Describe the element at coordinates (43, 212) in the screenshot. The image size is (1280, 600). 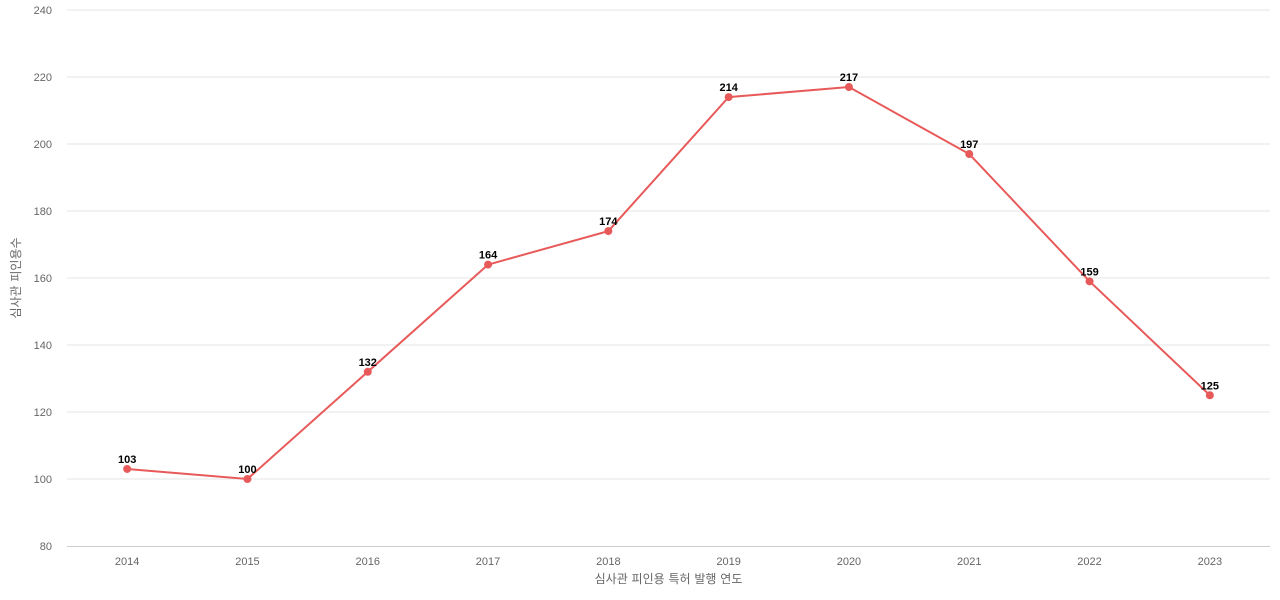
I see `y-tick-label: 180` at that location.